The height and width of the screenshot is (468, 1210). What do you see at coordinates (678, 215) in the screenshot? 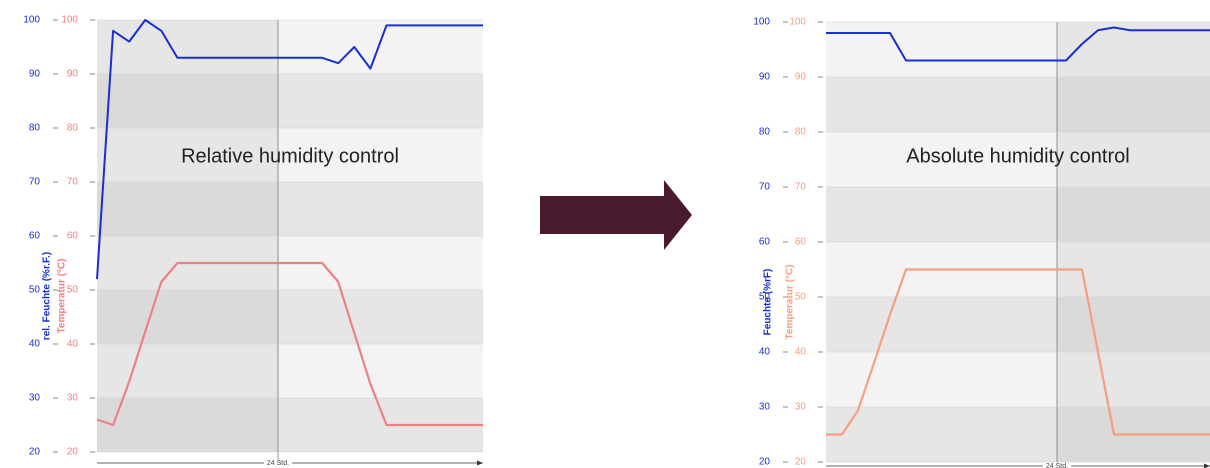
I see `arrow-head` at bounding box center [678, 215].